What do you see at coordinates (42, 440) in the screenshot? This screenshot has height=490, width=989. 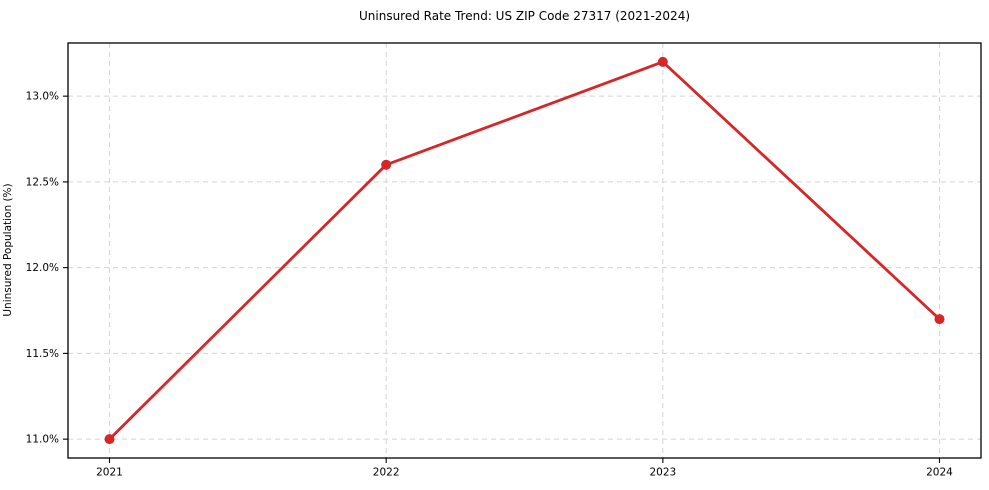 I see `y-tick-label: 11.0%` at bounding box center [42, 440].